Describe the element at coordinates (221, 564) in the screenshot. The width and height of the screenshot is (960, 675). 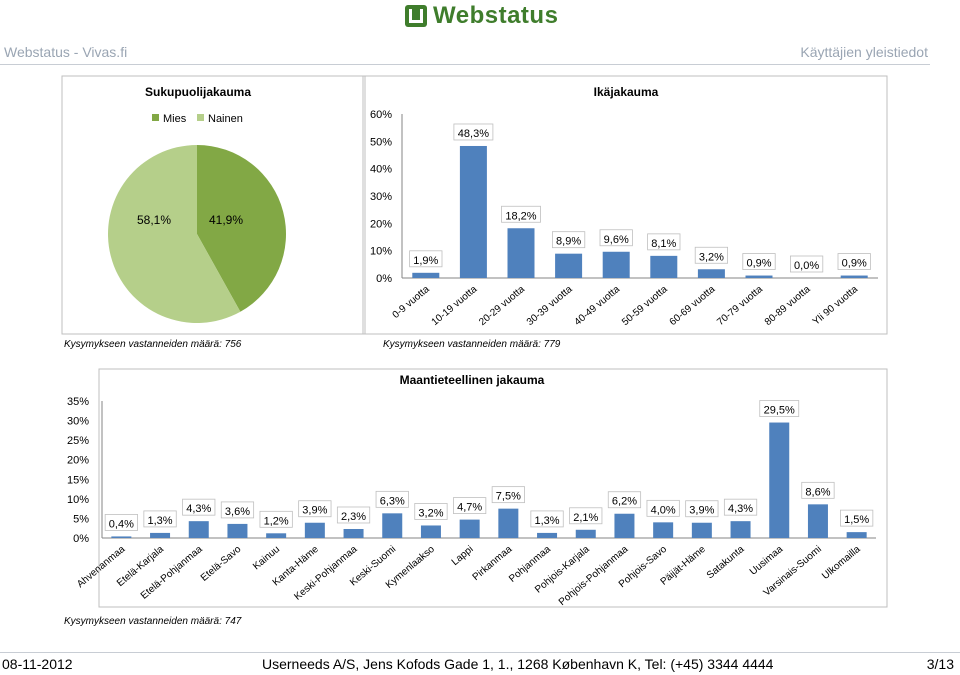
I see `region-category-label: Etelä-Savo` at that location.